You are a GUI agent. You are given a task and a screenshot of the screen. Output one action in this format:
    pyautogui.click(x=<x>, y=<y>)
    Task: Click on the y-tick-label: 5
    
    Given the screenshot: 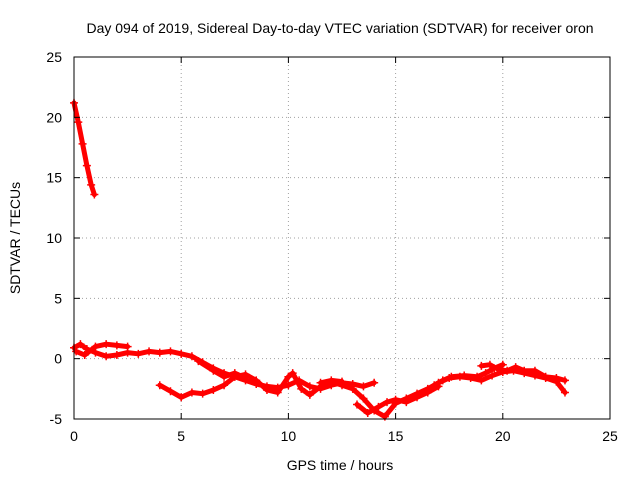 What is the action you would take?
    pyautogui.click(x=58, y=298)
    